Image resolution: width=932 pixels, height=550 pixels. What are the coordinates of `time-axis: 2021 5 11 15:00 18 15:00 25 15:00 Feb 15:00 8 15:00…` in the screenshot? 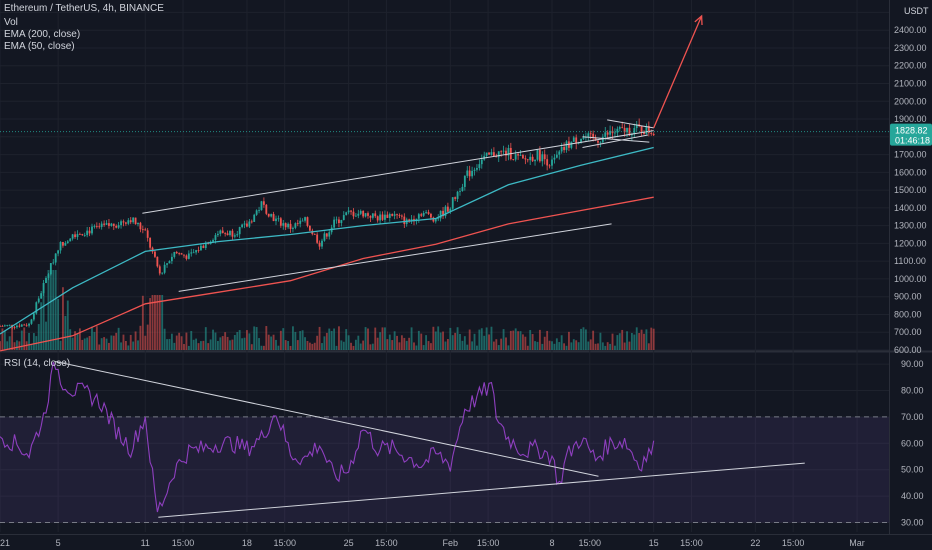 It's located at (432, 543).